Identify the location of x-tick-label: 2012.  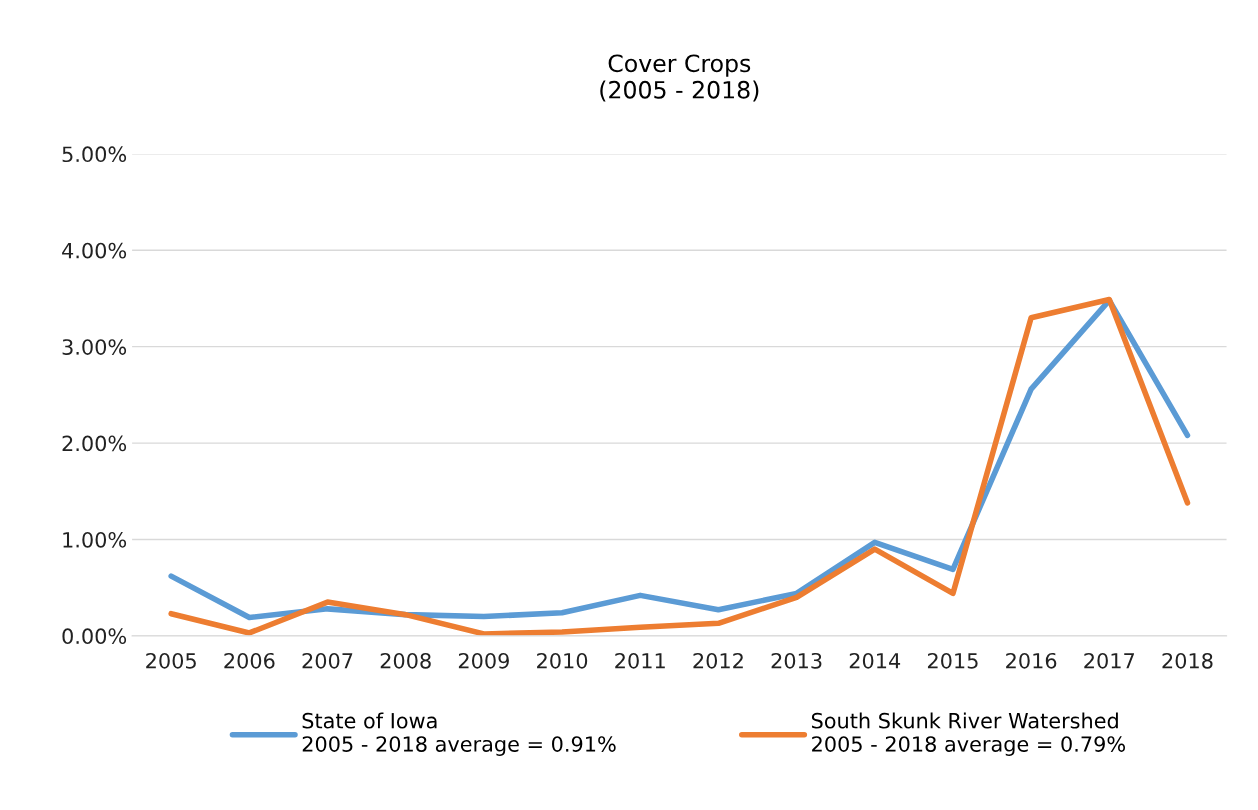
(718, 660).